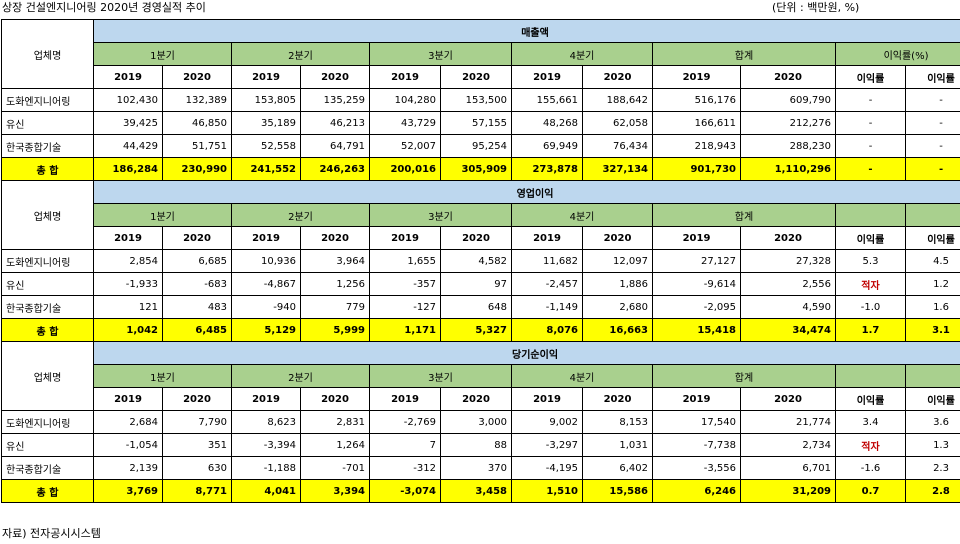 The image size is (960, 544). What do you see at coordinates (617, 307) in the screenshot?
I see `value-cell: 2,680` at bounding box center [617, 307].